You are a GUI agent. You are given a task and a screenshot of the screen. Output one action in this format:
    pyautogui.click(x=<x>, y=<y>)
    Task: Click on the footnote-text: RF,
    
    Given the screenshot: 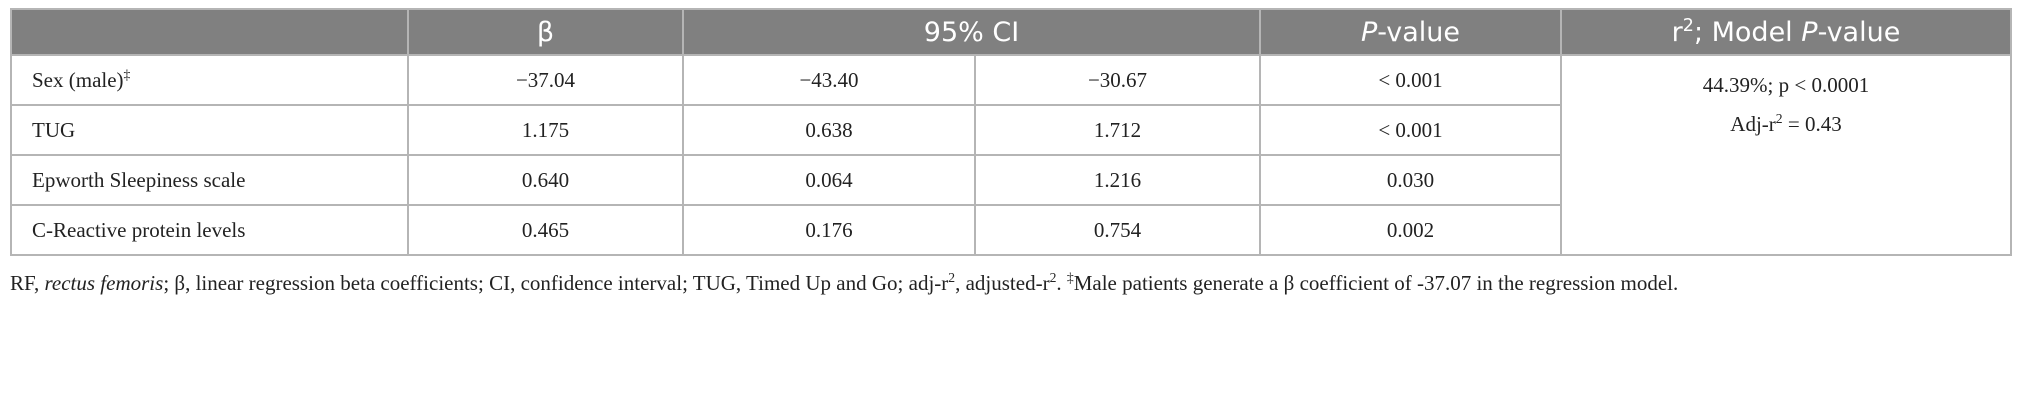 What is the action you would take?
    pyautogui.click(x=27, y=283)
    